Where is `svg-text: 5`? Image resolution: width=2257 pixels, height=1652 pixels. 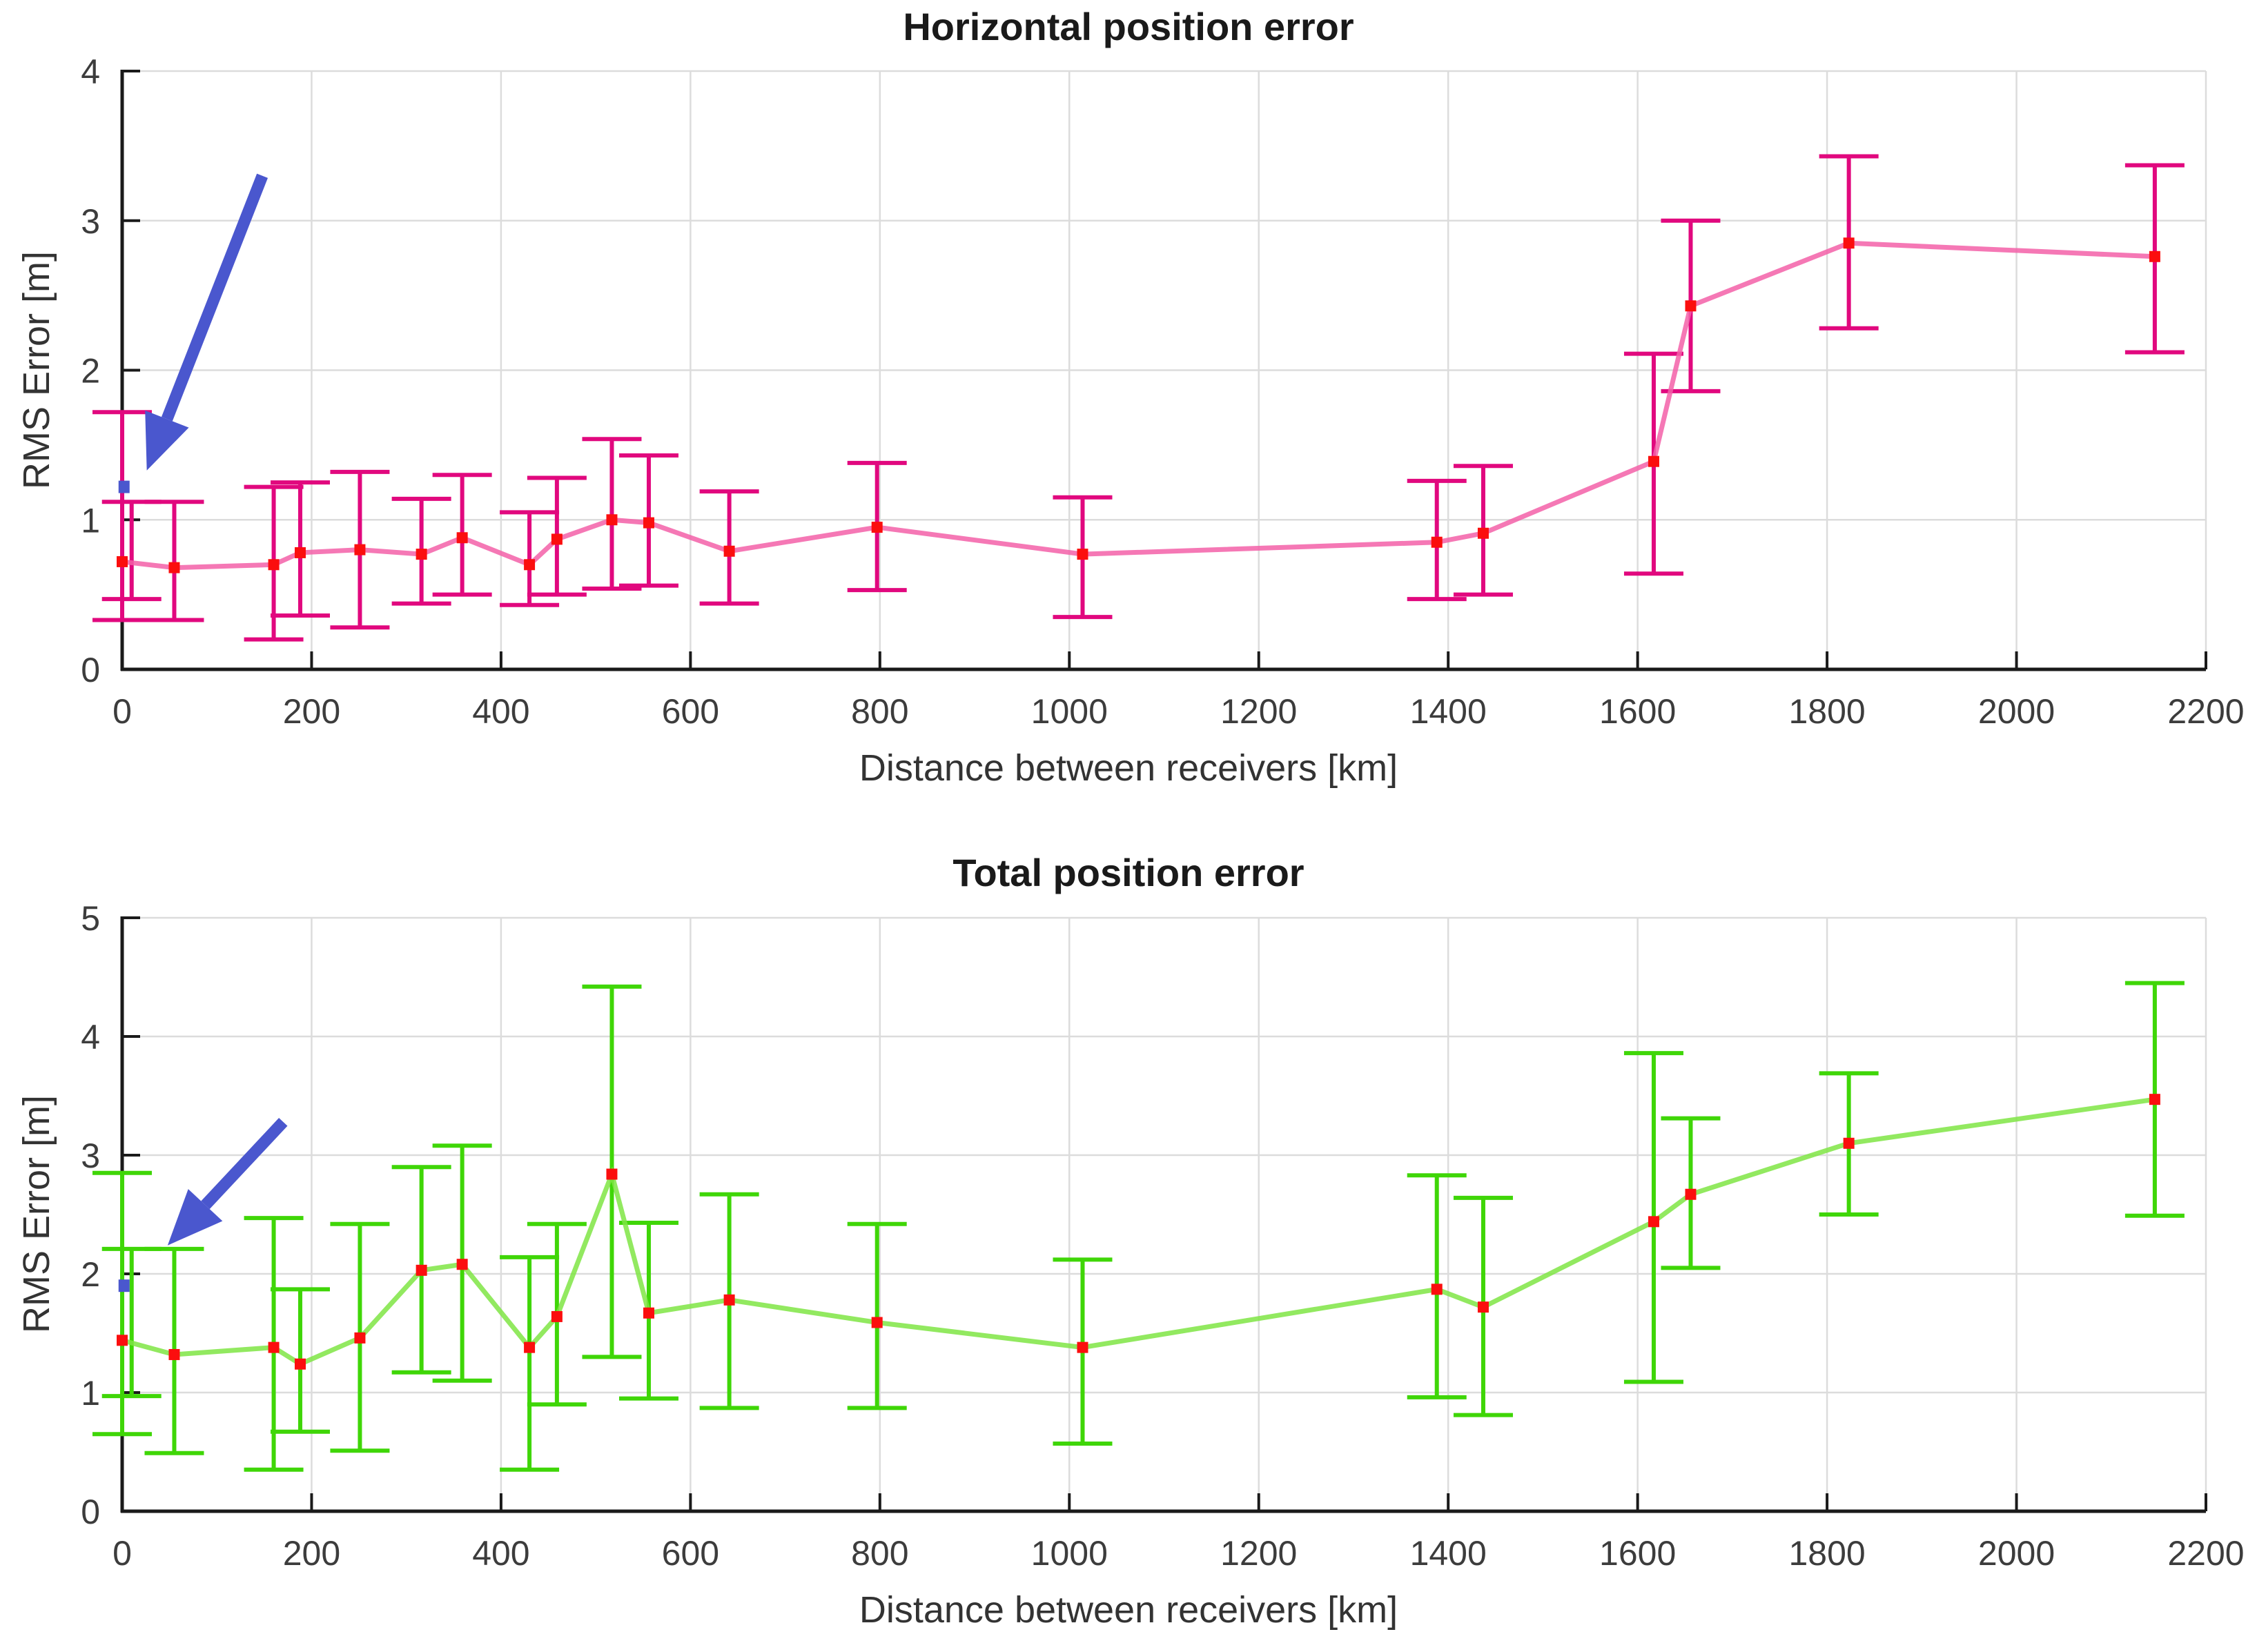 svg-text: 5 is located at coordinates (91, 918).